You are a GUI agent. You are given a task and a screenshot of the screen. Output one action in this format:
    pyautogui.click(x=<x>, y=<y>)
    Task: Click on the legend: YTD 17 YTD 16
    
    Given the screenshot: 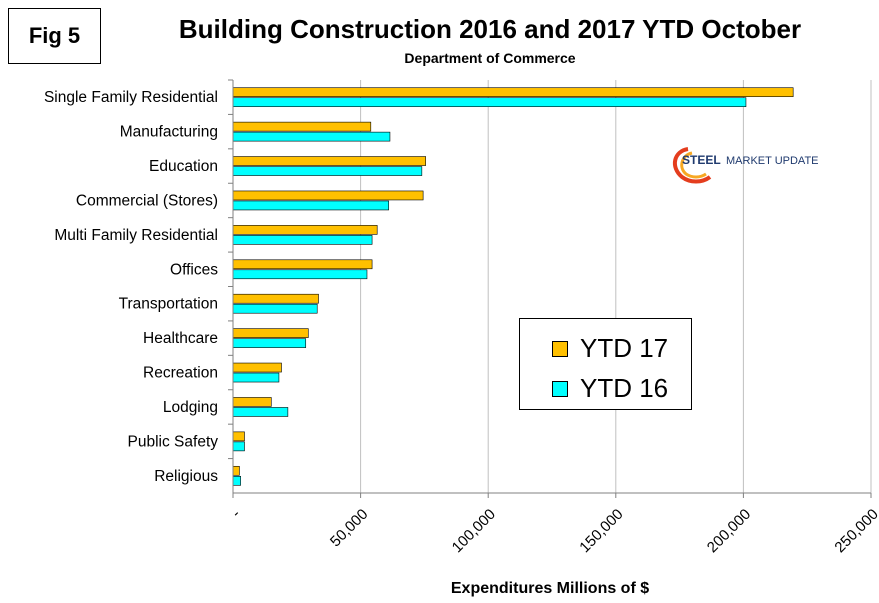 What is the action you would take?
    pyautogui.click(x=605, y=364)
    